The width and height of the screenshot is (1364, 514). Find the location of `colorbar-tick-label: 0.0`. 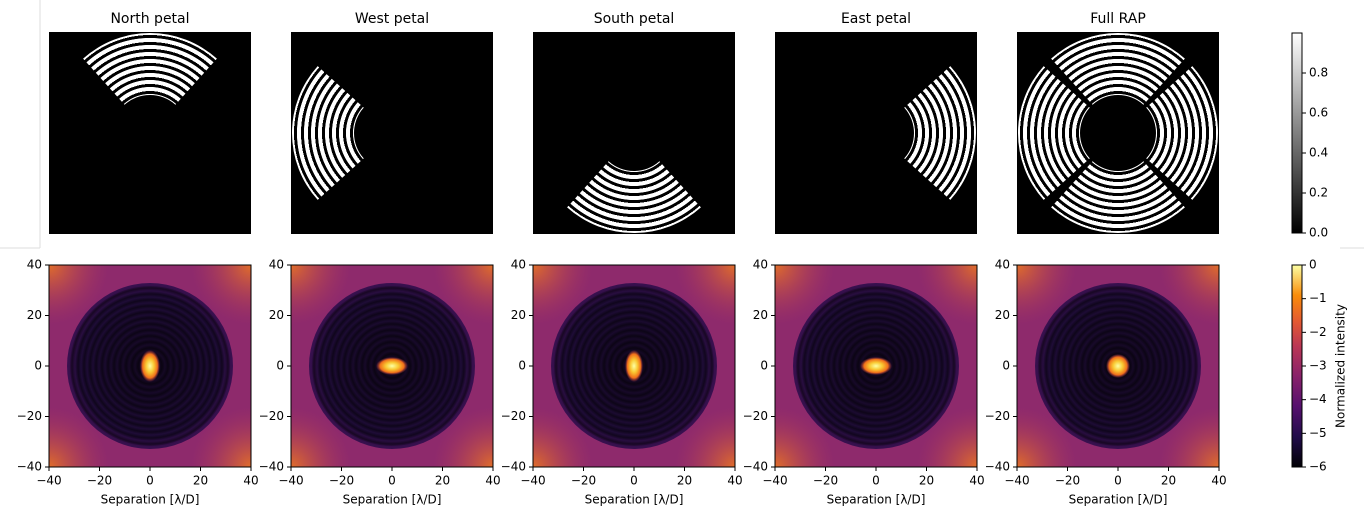

colorbar-tick-label: 0.0 is located at coordinates (1318, 233).